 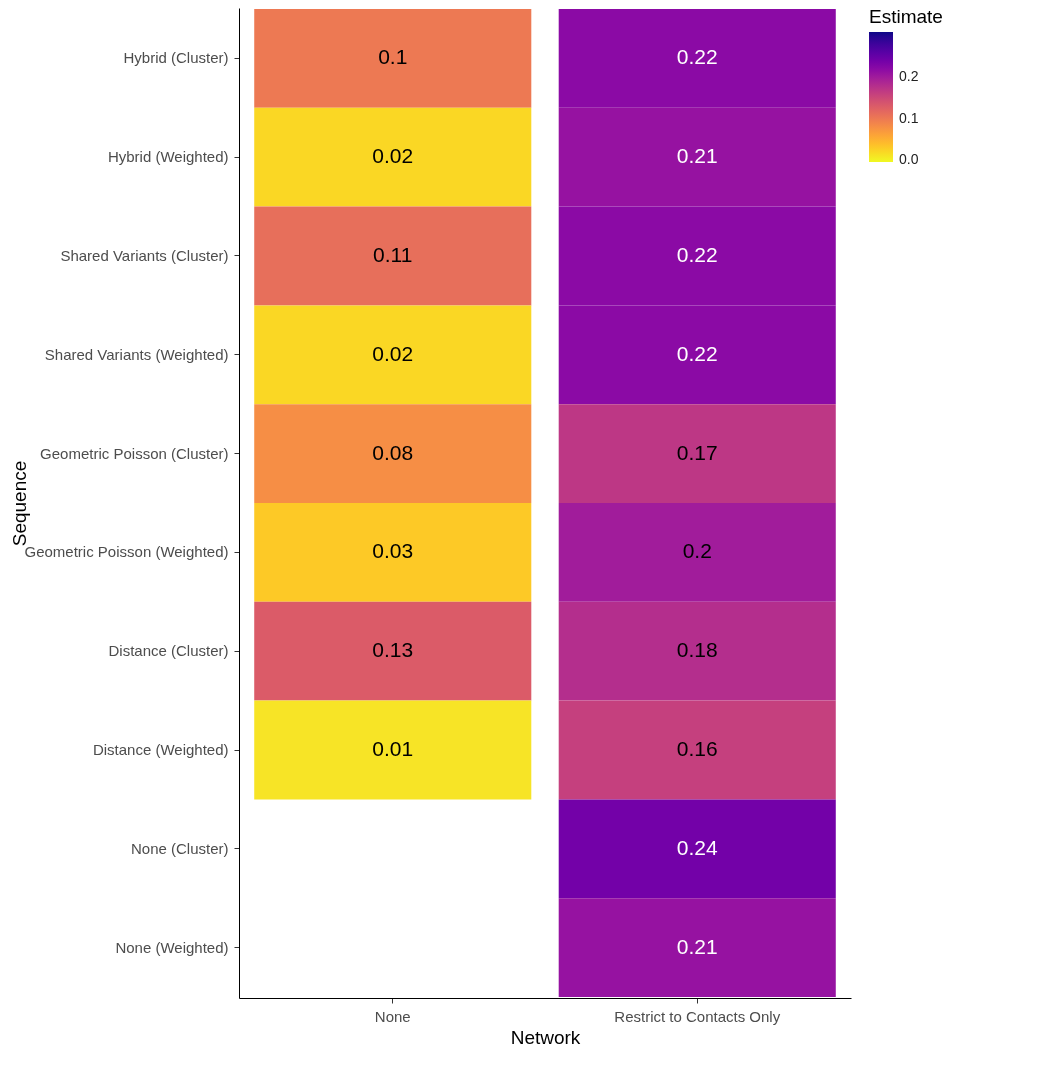 What do you see at coordinates (168, 651) in the screenshot?
I see `y-tick-label: Distance (Cluster)` at bounding box center [168, 651].